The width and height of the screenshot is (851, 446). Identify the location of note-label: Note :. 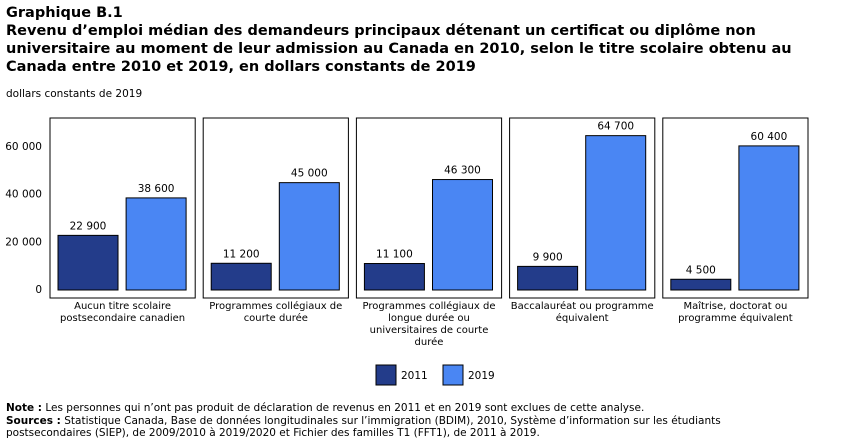
(24, 408).